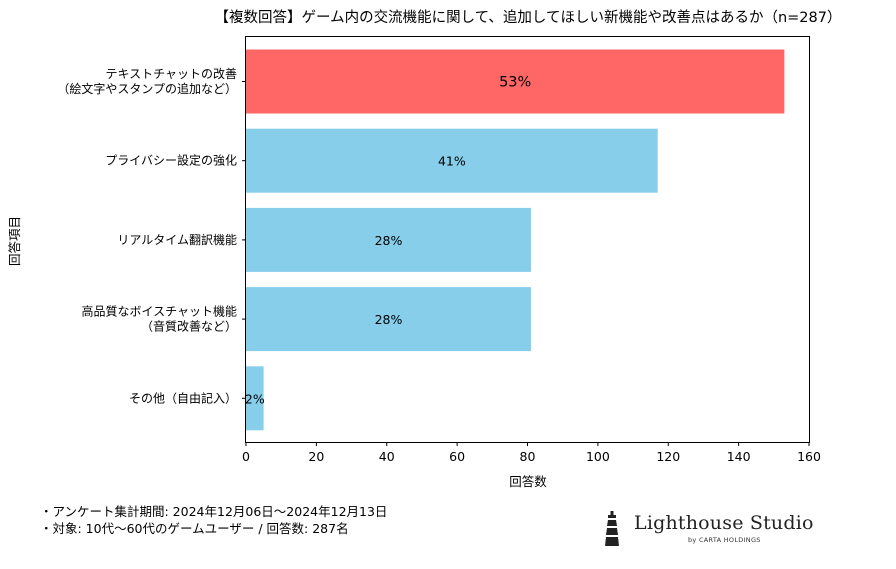  I want to click on bar-value-label: 53%, so click(515, 83).